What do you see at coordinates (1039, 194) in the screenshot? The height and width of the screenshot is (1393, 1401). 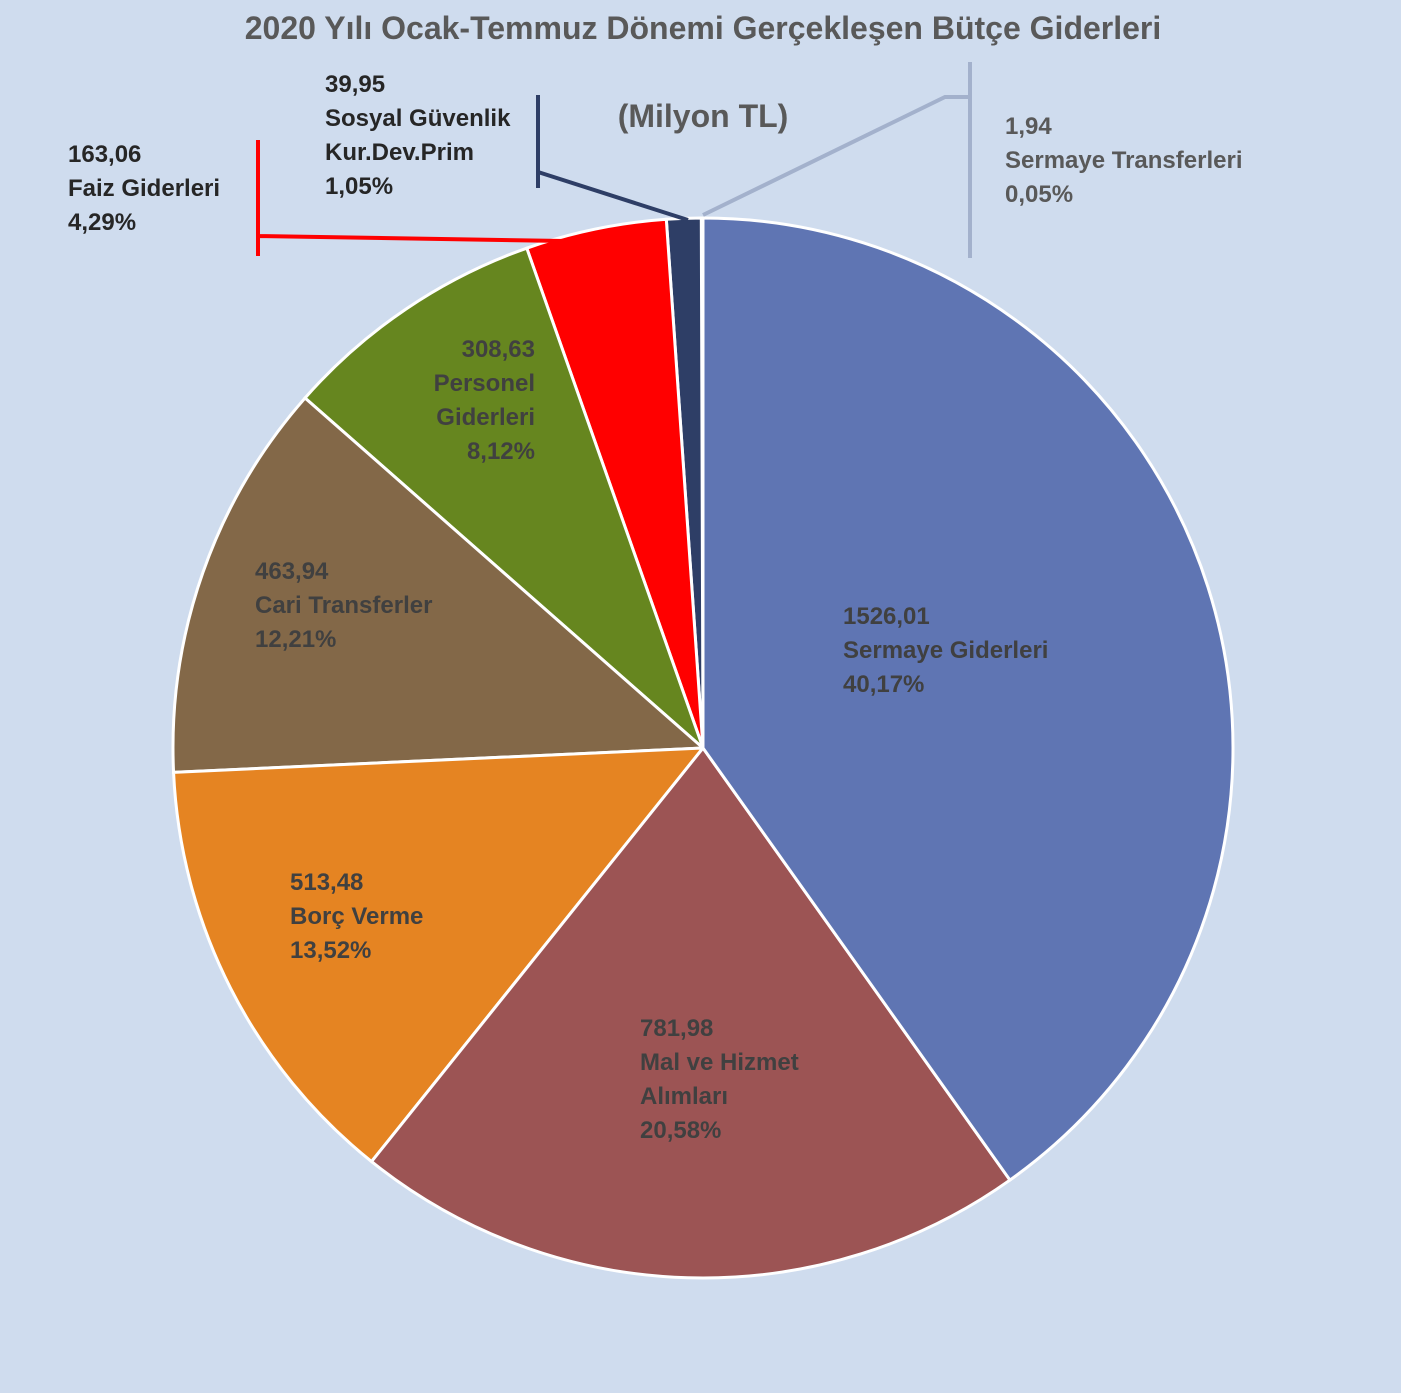 I see `percentage-label: 0,05%` at bounding box center [1039, 194].